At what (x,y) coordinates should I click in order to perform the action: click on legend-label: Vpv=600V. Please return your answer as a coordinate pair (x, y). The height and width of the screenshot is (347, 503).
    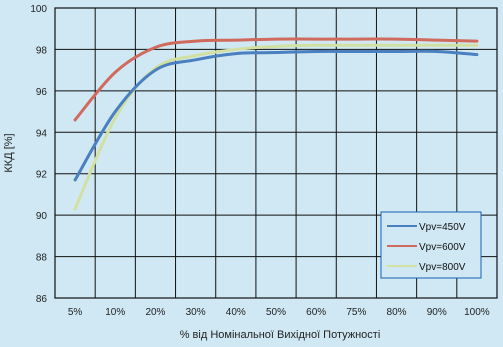
    Looking at the image, I should click on (442, 247).